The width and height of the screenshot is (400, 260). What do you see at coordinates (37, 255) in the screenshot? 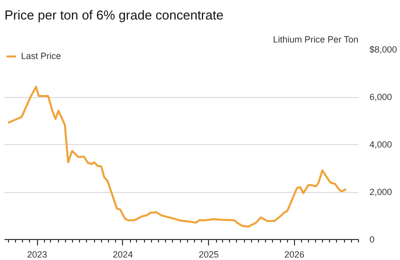
I see `x-tick-label: 2023` at bounding box center [37, 255].